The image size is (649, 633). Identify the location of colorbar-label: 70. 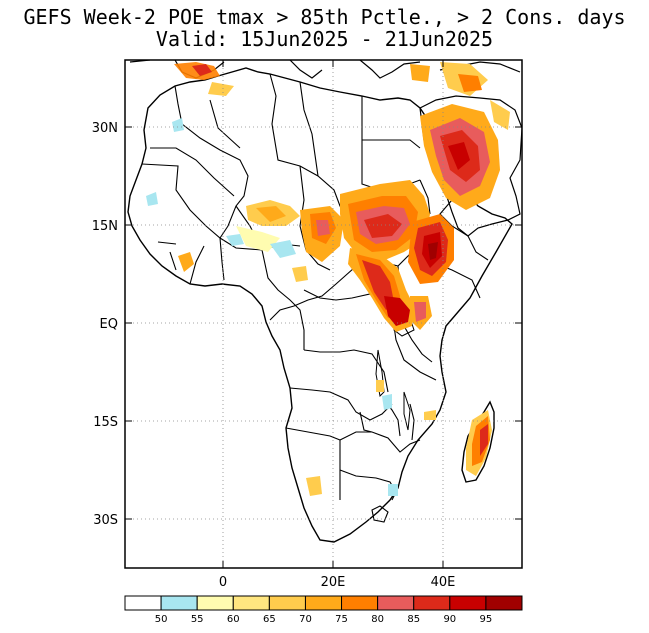
(305, 619).